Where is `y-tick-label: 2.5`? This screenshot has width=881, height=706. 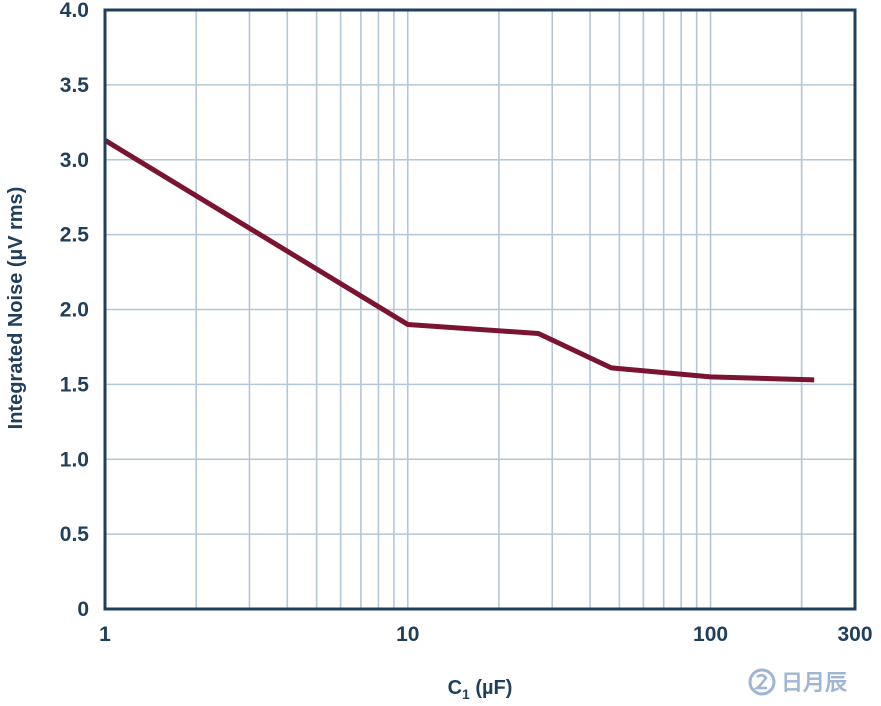 y-tick-label: 2.5 is located at coordinates (75, 235).